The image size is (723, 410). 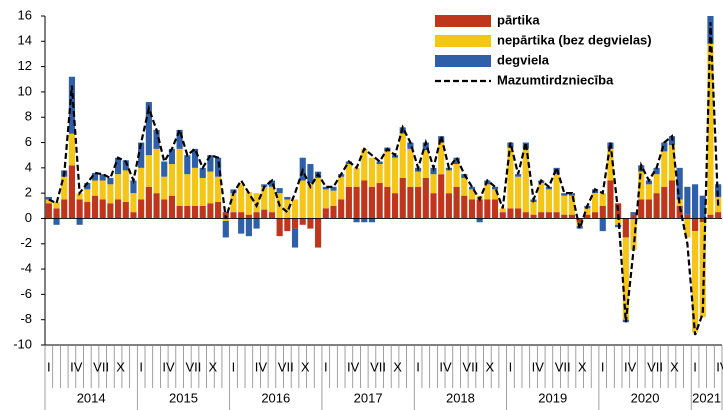 What do you see at coordinates (25, 65) in the screenshot?
I see `y-tick-label: 12` at bounding box center [25, 65].